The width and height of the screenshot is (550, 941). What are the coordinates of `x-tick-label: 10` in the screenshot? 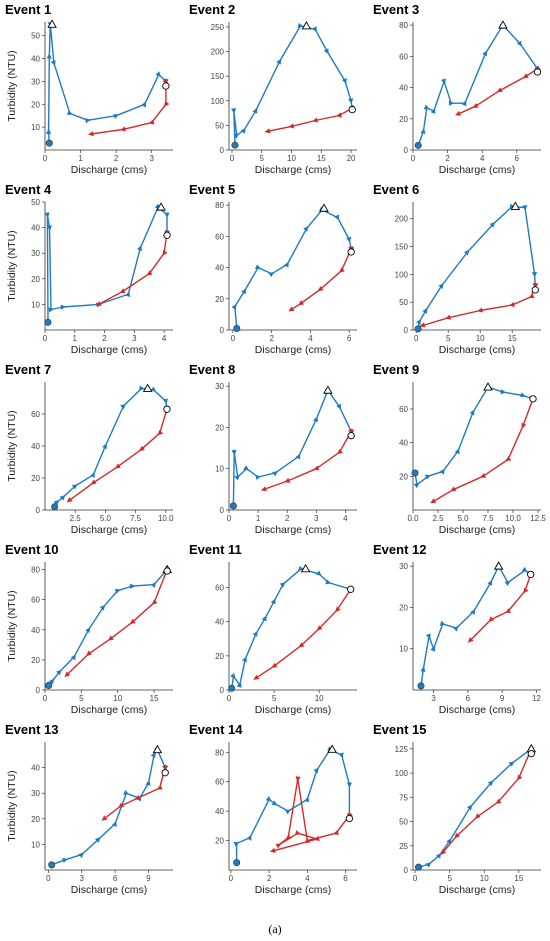 It's located at (291, 158).